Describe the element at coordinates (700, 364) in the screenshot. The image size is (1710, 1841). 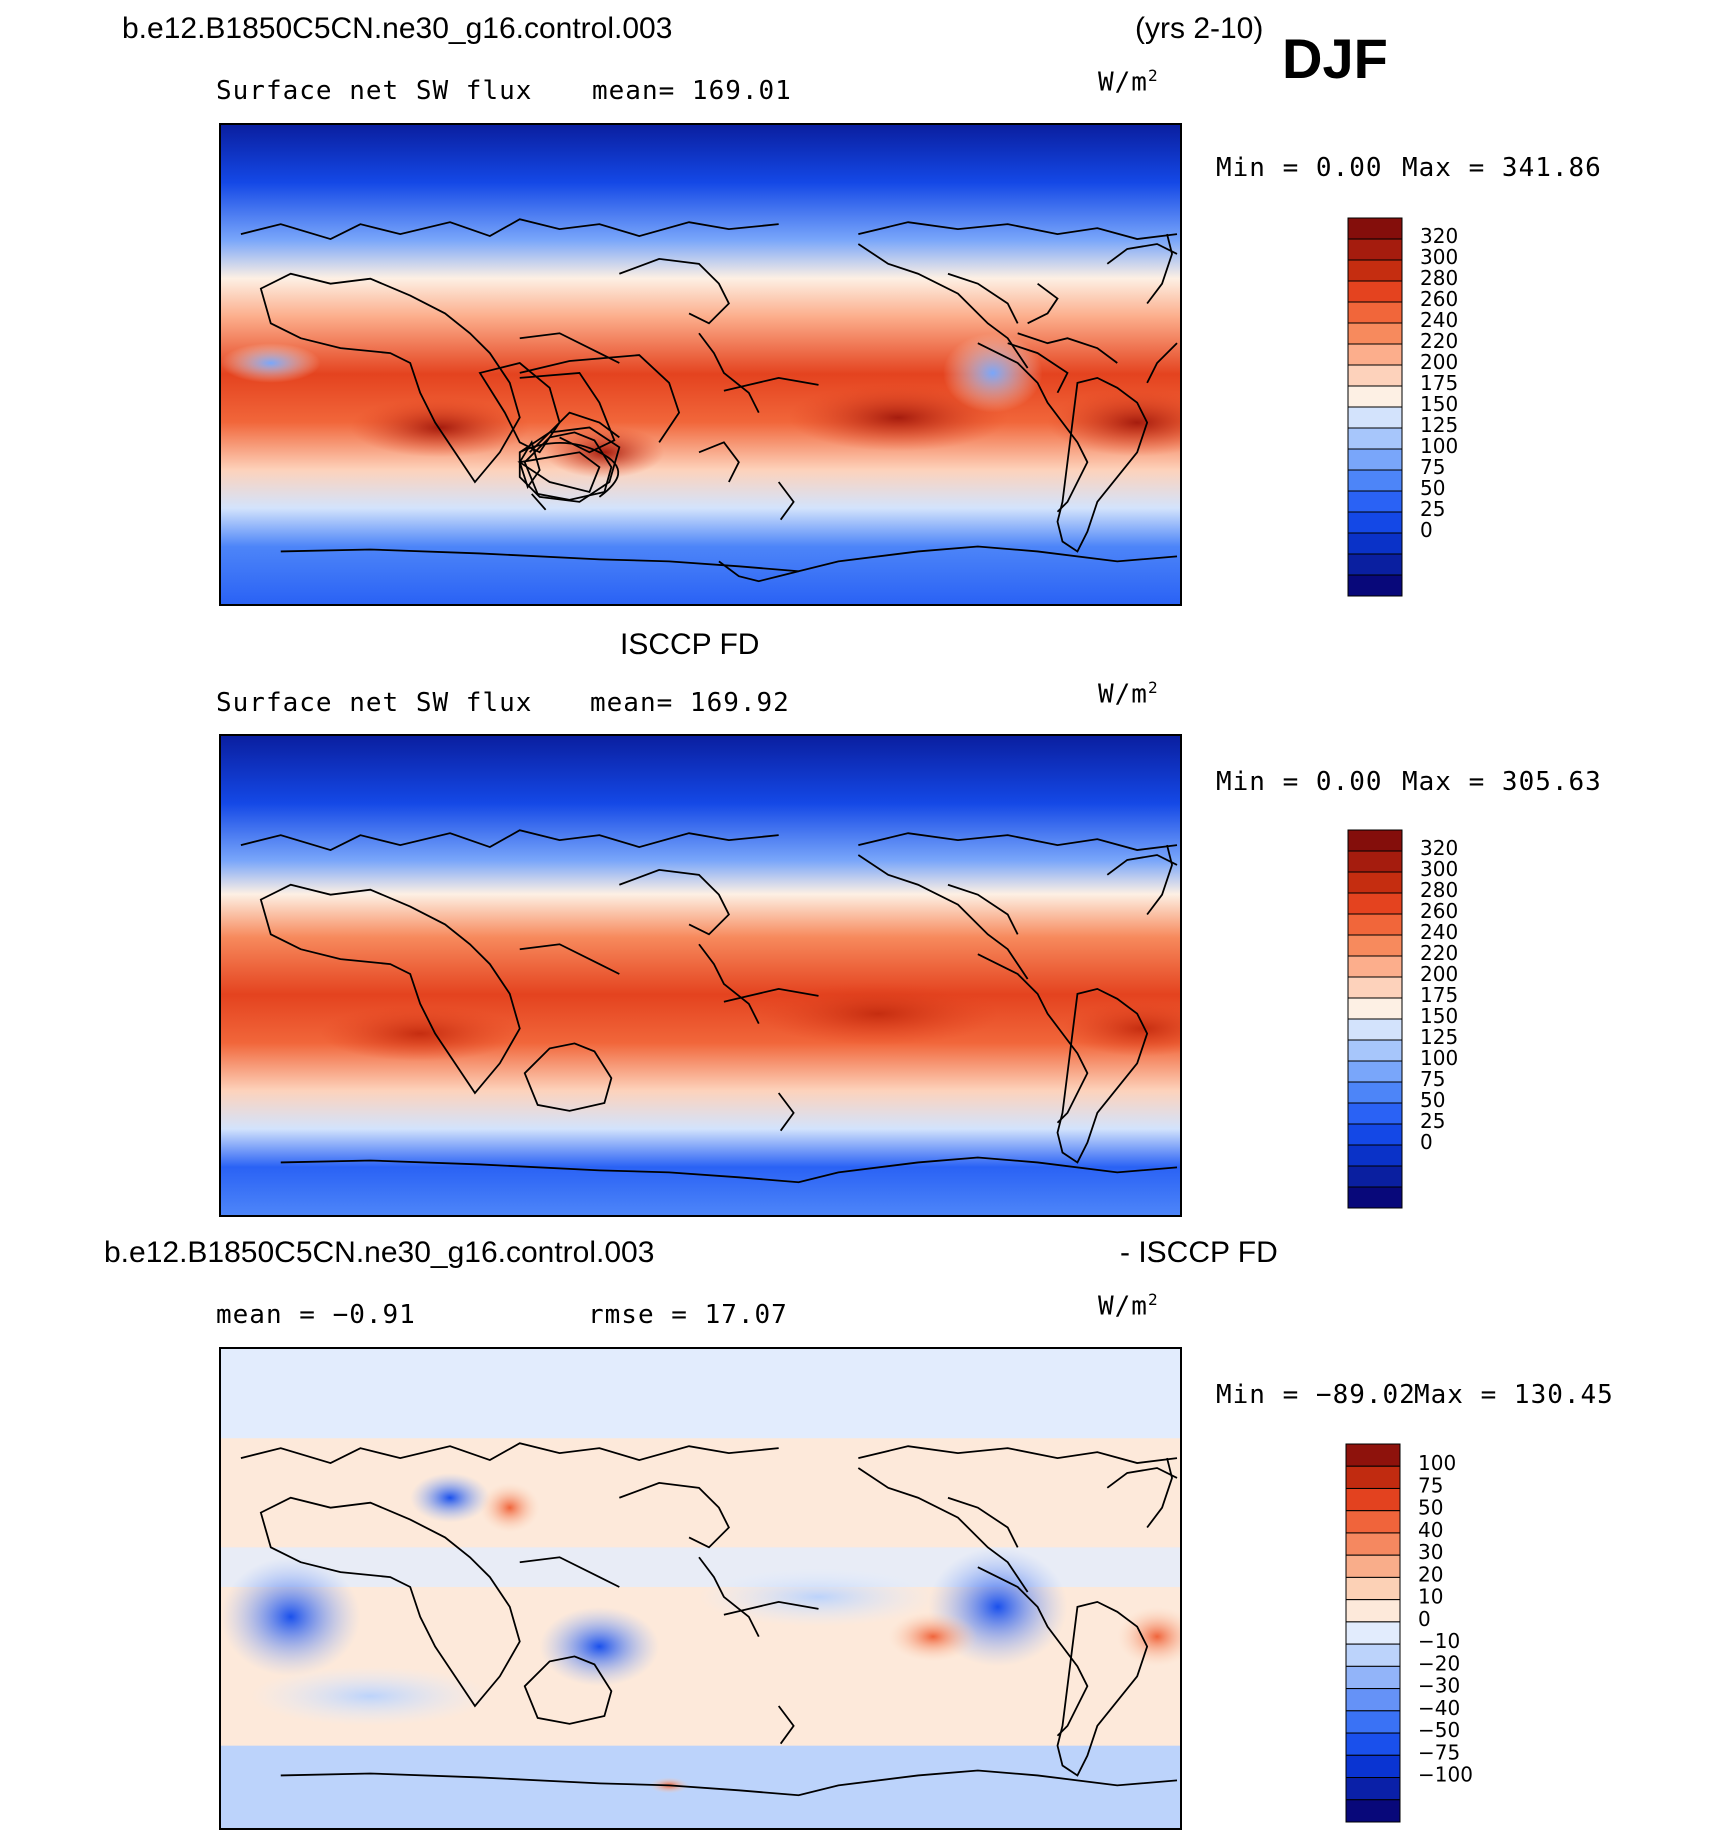
I see `panel1-map-field` at that location.